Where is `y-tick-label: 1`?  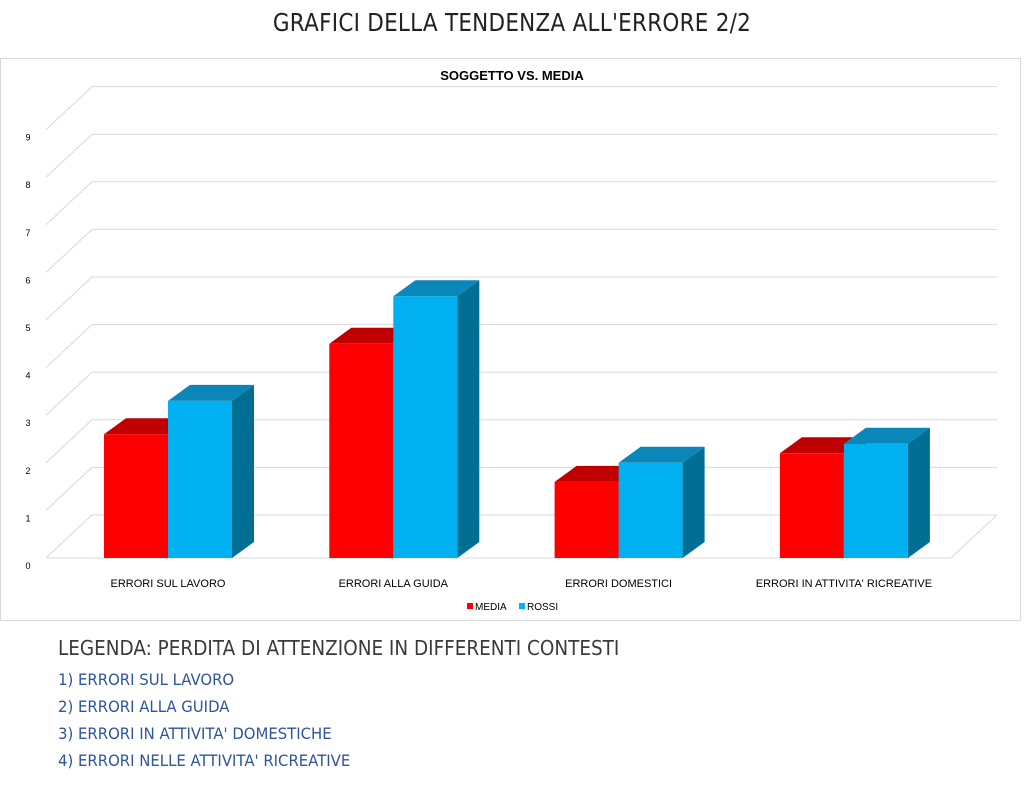 y-tick-label: 1 is located at coordinates (27, 518).